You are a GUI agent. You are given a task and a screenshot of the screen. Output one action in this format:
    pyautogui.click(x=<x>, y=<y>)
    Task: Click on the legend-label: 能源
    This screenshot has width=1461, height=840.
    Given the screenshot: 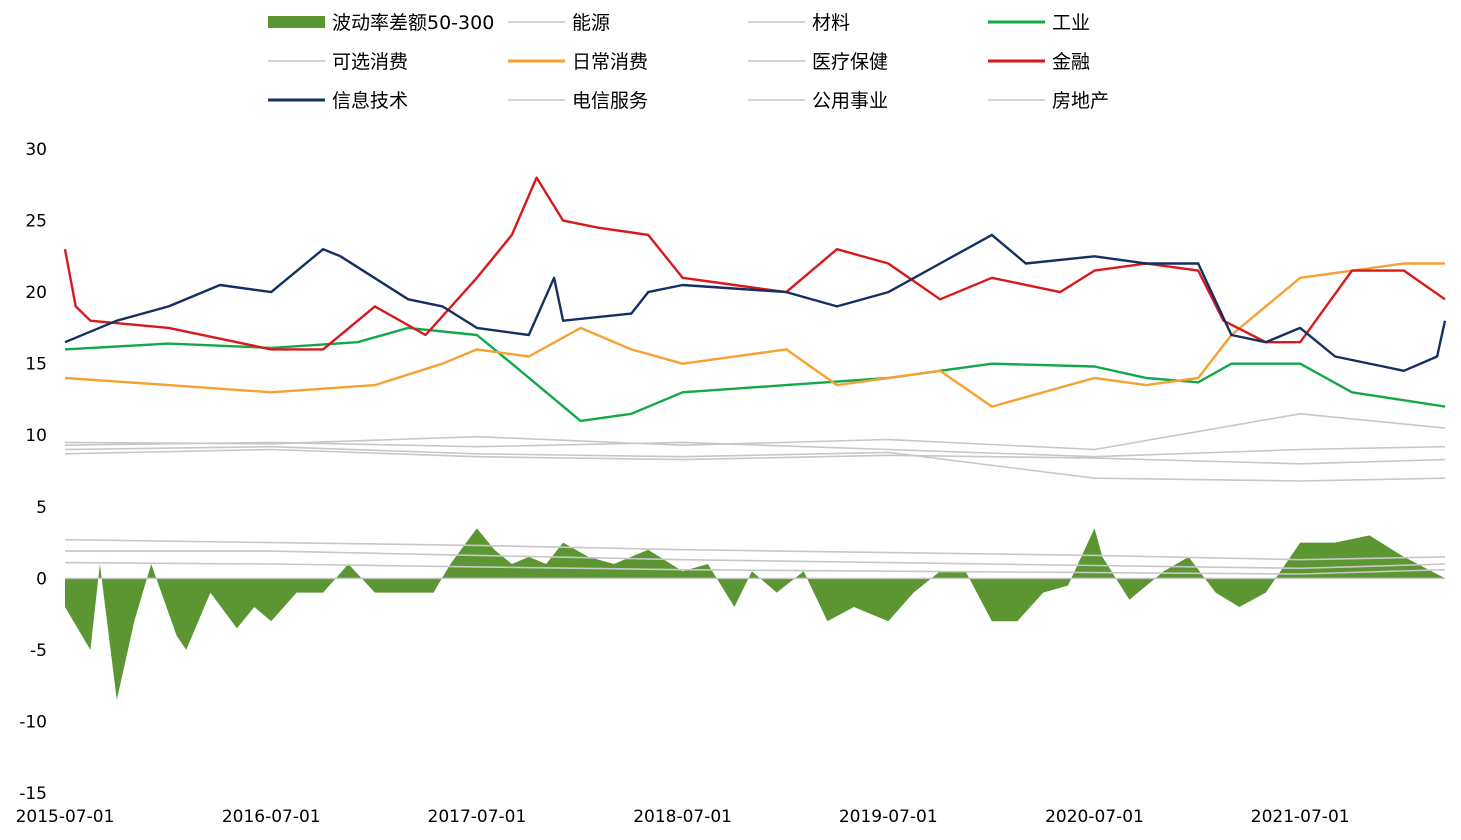 What is the action you would take?
    pyautogui.click(x=591, y=23)
    